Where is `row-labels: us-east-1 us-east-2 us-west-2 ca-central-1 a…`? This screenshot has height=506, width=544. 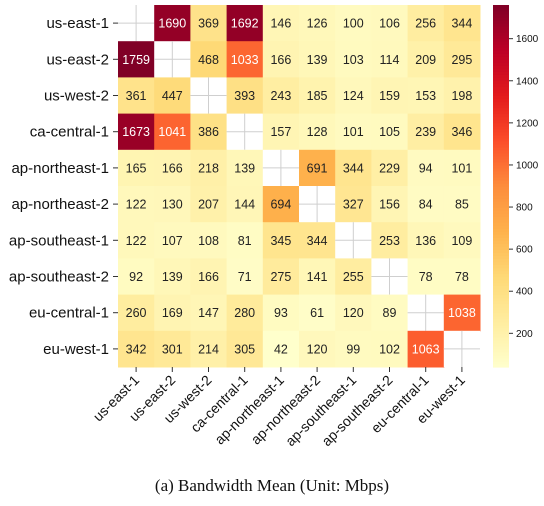
row-labels: us-east-1 us-east-2 us-west-2 ca-central-1 a… is located at coordinates (63, 186).